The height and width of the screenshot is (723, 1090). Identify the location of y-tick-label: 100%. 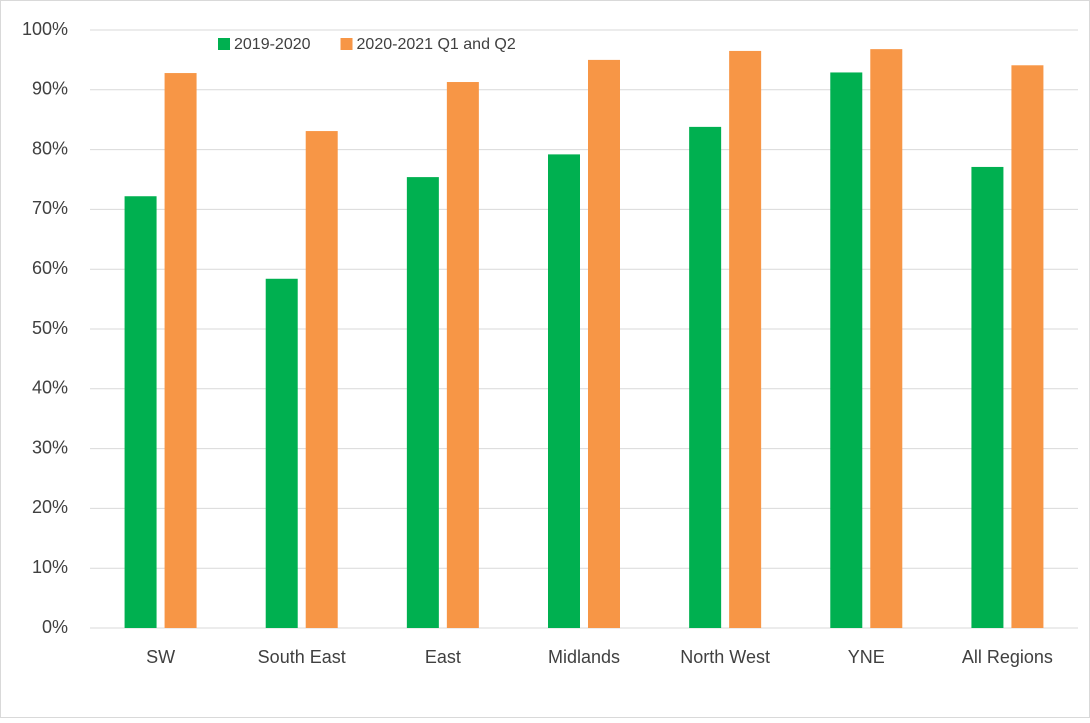
(45, 29).